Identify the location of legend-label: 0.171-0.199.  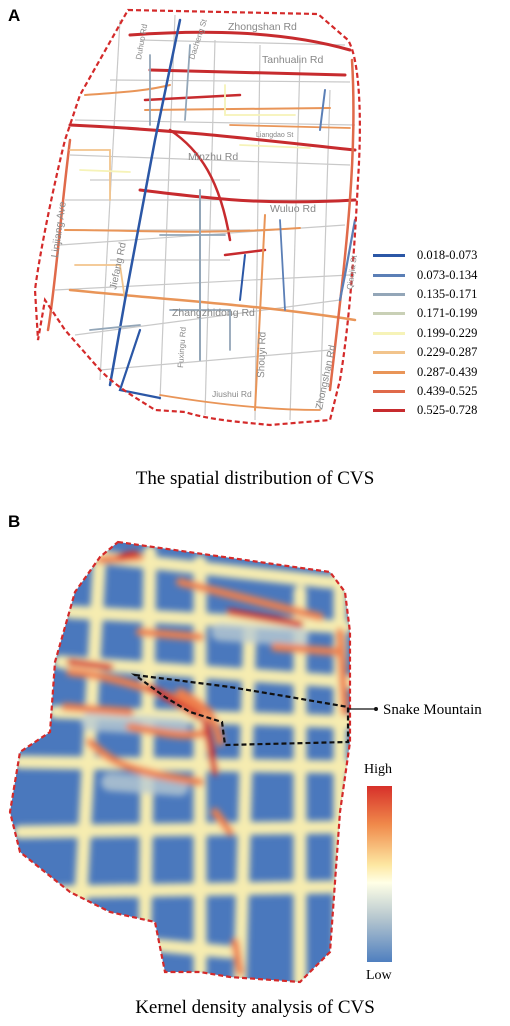
(447, 313).